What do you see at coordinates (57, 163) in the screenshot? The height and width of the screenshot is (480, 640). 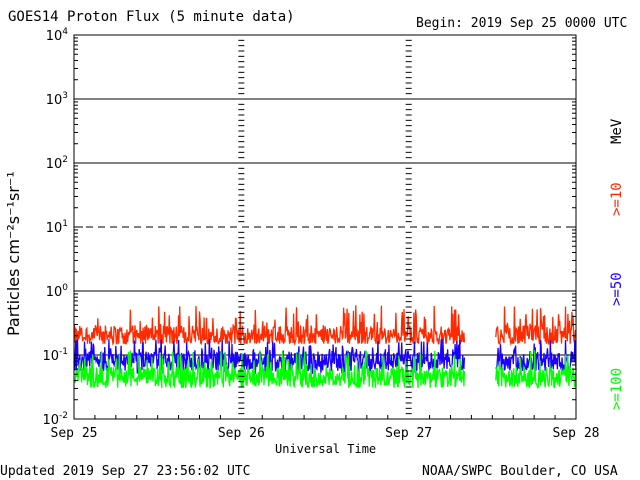 I see `y-tick-label-4: 10²` at bounding box center [57, 163].